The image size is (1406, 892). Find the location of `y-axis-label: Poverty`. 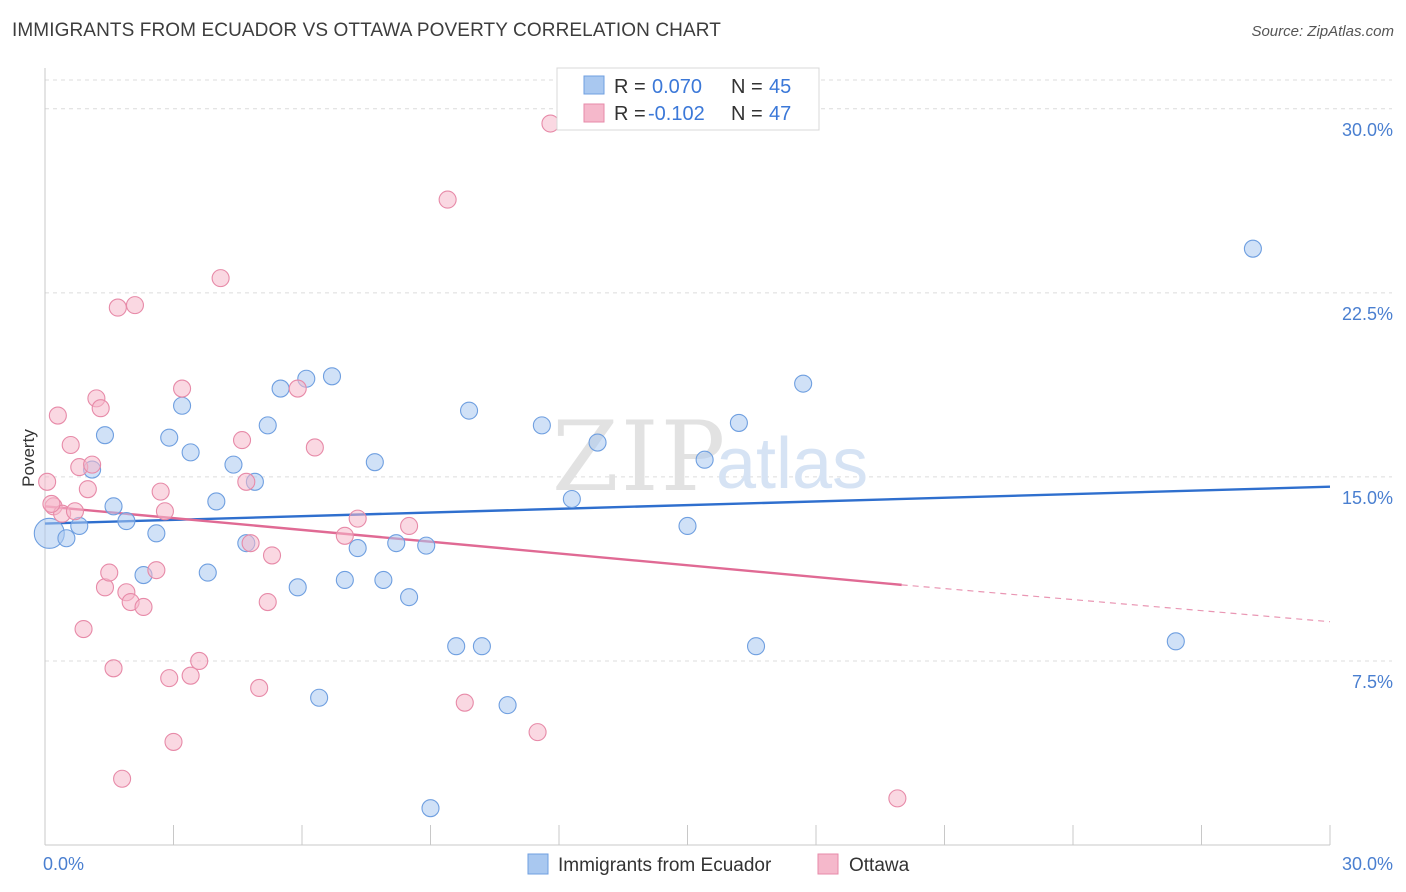

y-axis-label: Poverty is located at coordinates (28, 458).